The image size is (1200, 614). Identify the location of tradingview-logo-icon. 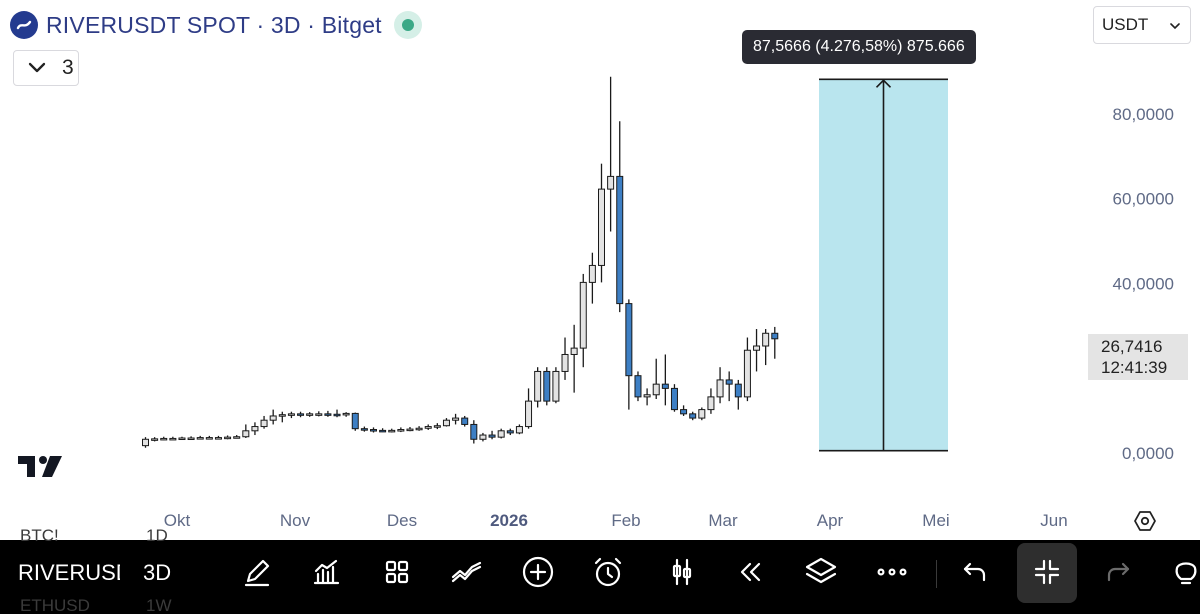
(41, 468).